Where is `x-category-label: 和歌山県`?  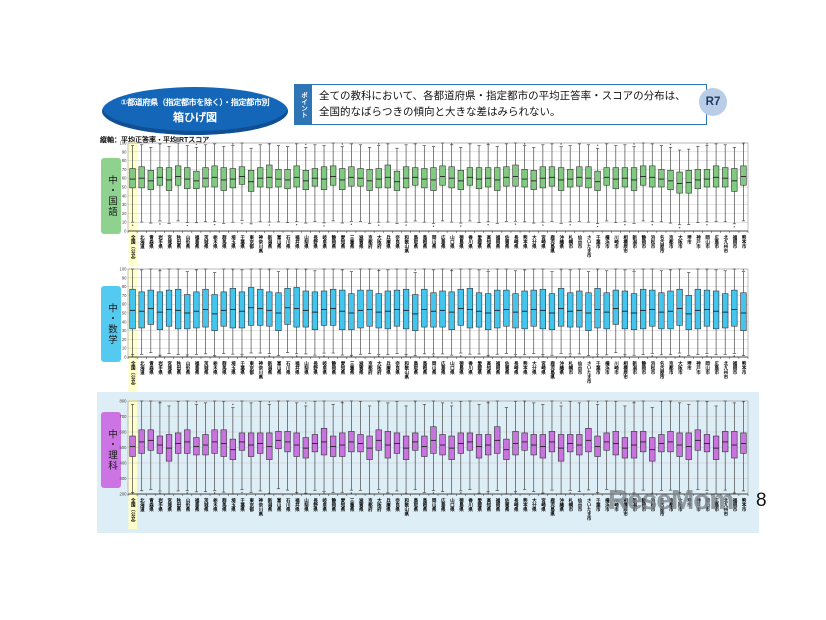
x-category-label: 和歌山県 is located at coordinates (407, 507).